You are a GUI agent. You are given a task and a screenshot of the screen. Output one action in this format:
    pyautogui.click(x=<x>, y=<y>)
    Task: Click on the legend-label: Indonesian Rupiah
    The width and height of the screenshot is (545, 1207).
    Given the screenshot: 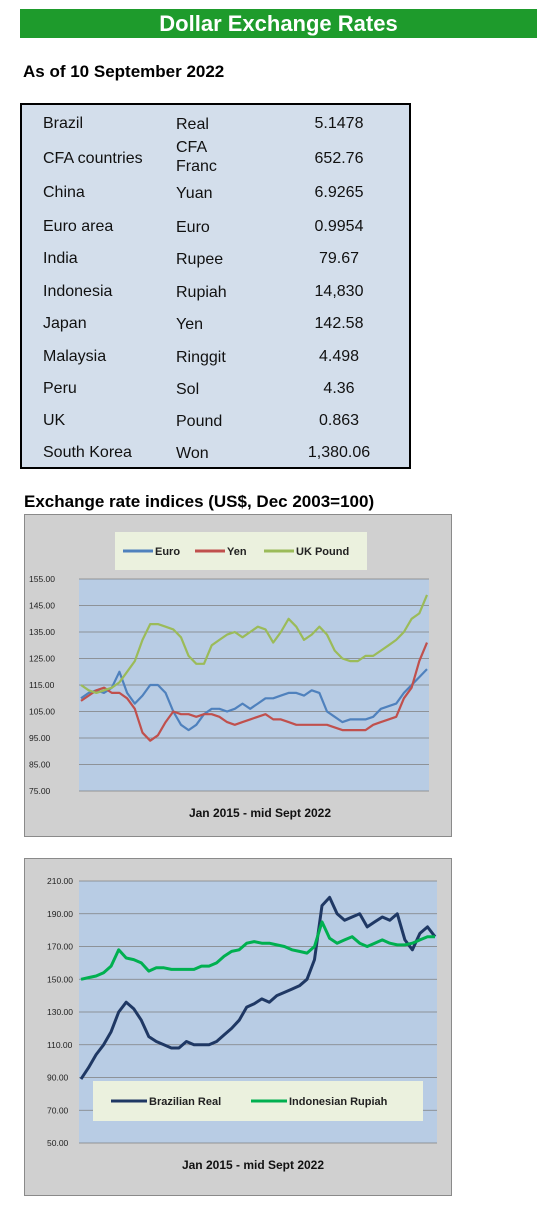 What is the action you would take?
    pyautogui.click(x=338, y=1102)
    